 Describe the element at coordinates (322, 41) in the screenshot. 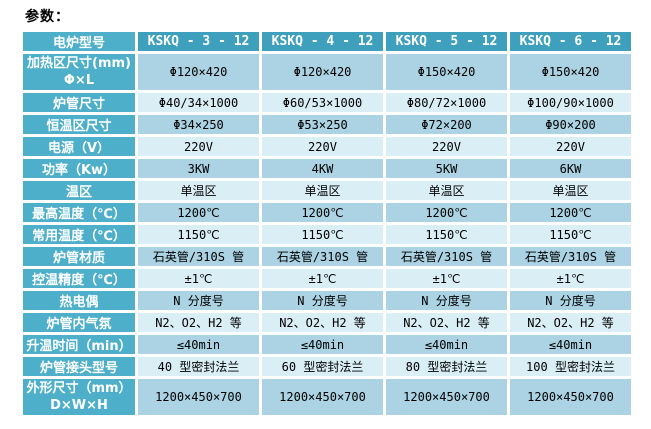

I see `header-cell-model-2: KSKQ - 4 - 12` at that location.